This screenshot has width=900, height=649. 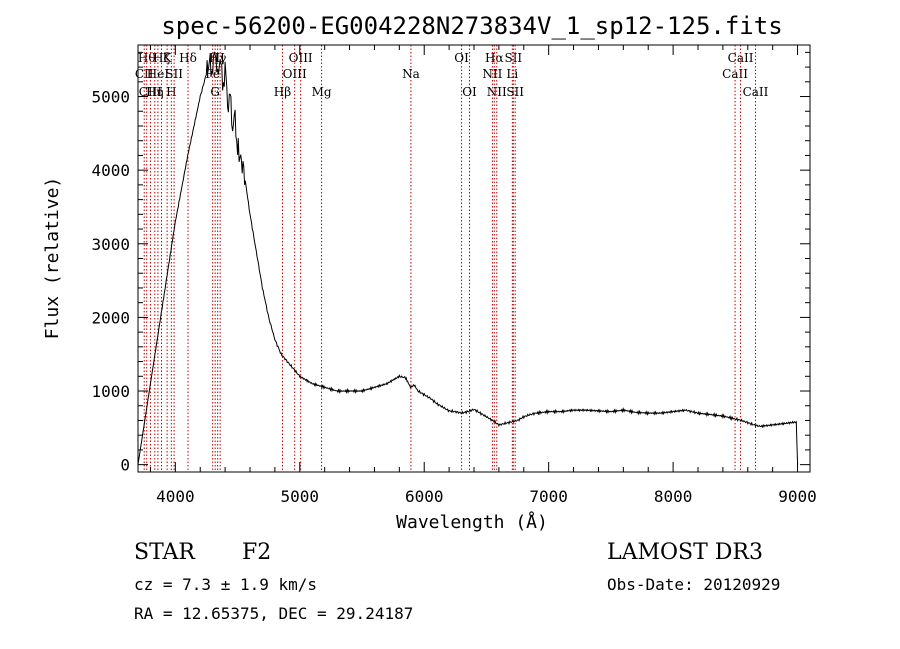 I want to click on spectral-line-label: Hη, so click(x=155, y=92).